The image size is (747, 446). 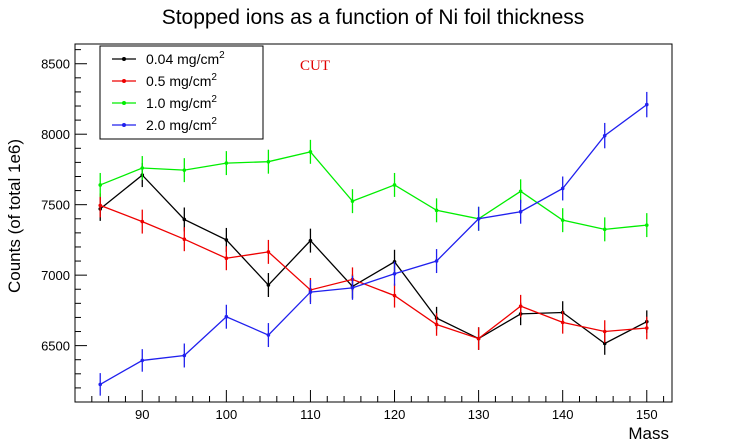 What do you see at coordinates (55, 205) in the screenshot?
I see `y-tick-label: 7500` at bounding box center [55, 205].